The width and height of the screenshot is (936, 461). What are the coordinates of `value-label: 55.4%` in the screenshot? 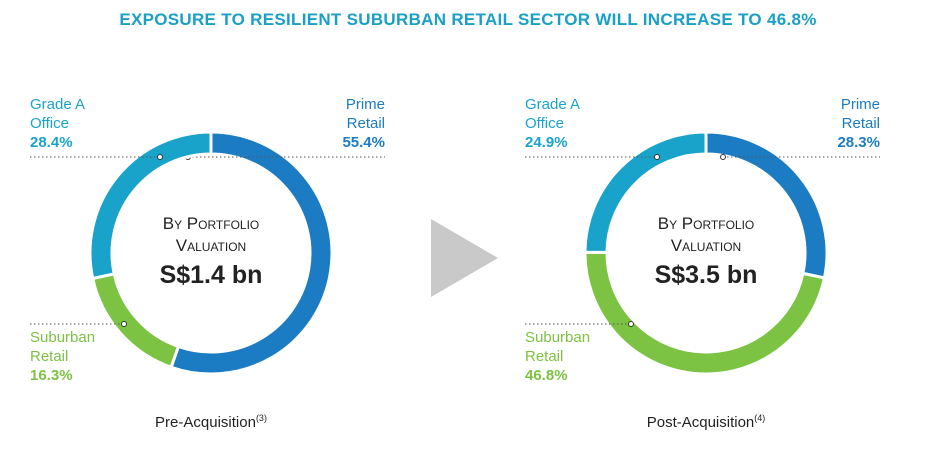 It's located at (363, 142).